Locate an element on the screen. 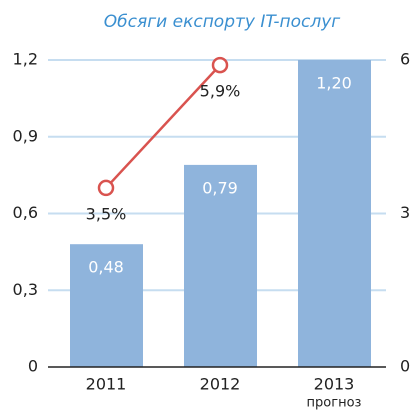  y-tick-label: 0,9 is located at coordinates (25, 135).